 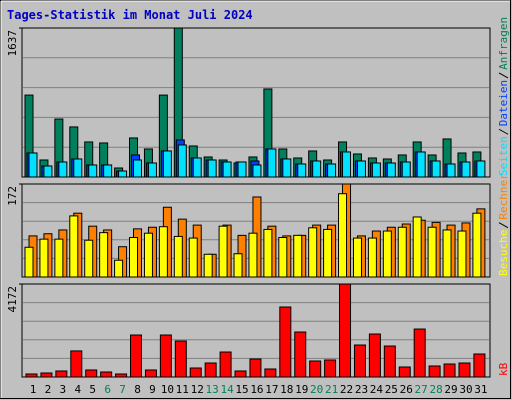 What do you see at coordinates (503, 253) in the screenshot?
I see `legend-label: Besuche` at bounding box center [503, 253].